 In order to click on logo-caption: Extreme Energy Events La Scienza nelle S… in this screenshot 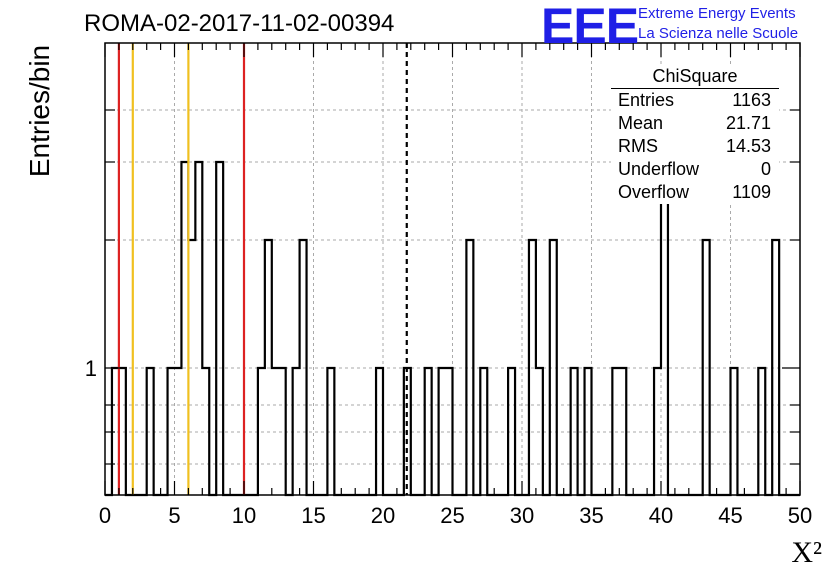, I will do `click(718, 24)`.